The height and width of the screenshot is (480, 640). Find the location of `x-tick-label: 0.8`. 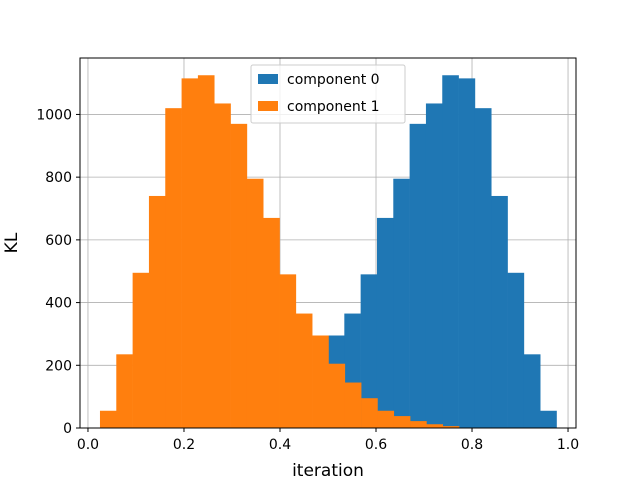

x-tick-label: 0.8 is located at coordinates (472, 445).